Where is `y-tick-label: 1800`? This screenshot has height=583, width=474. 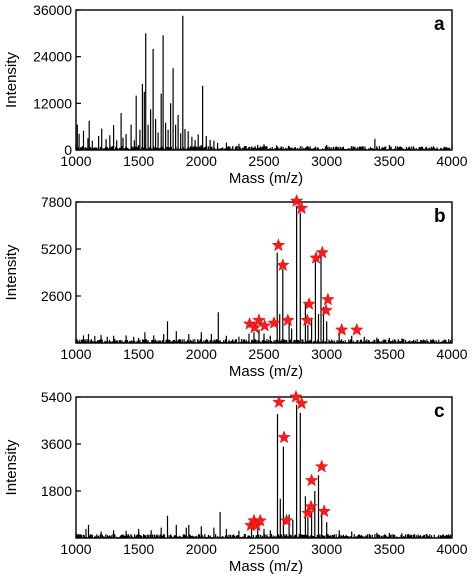
y-tick-label: 1800 is located at coordinates (56, 491).